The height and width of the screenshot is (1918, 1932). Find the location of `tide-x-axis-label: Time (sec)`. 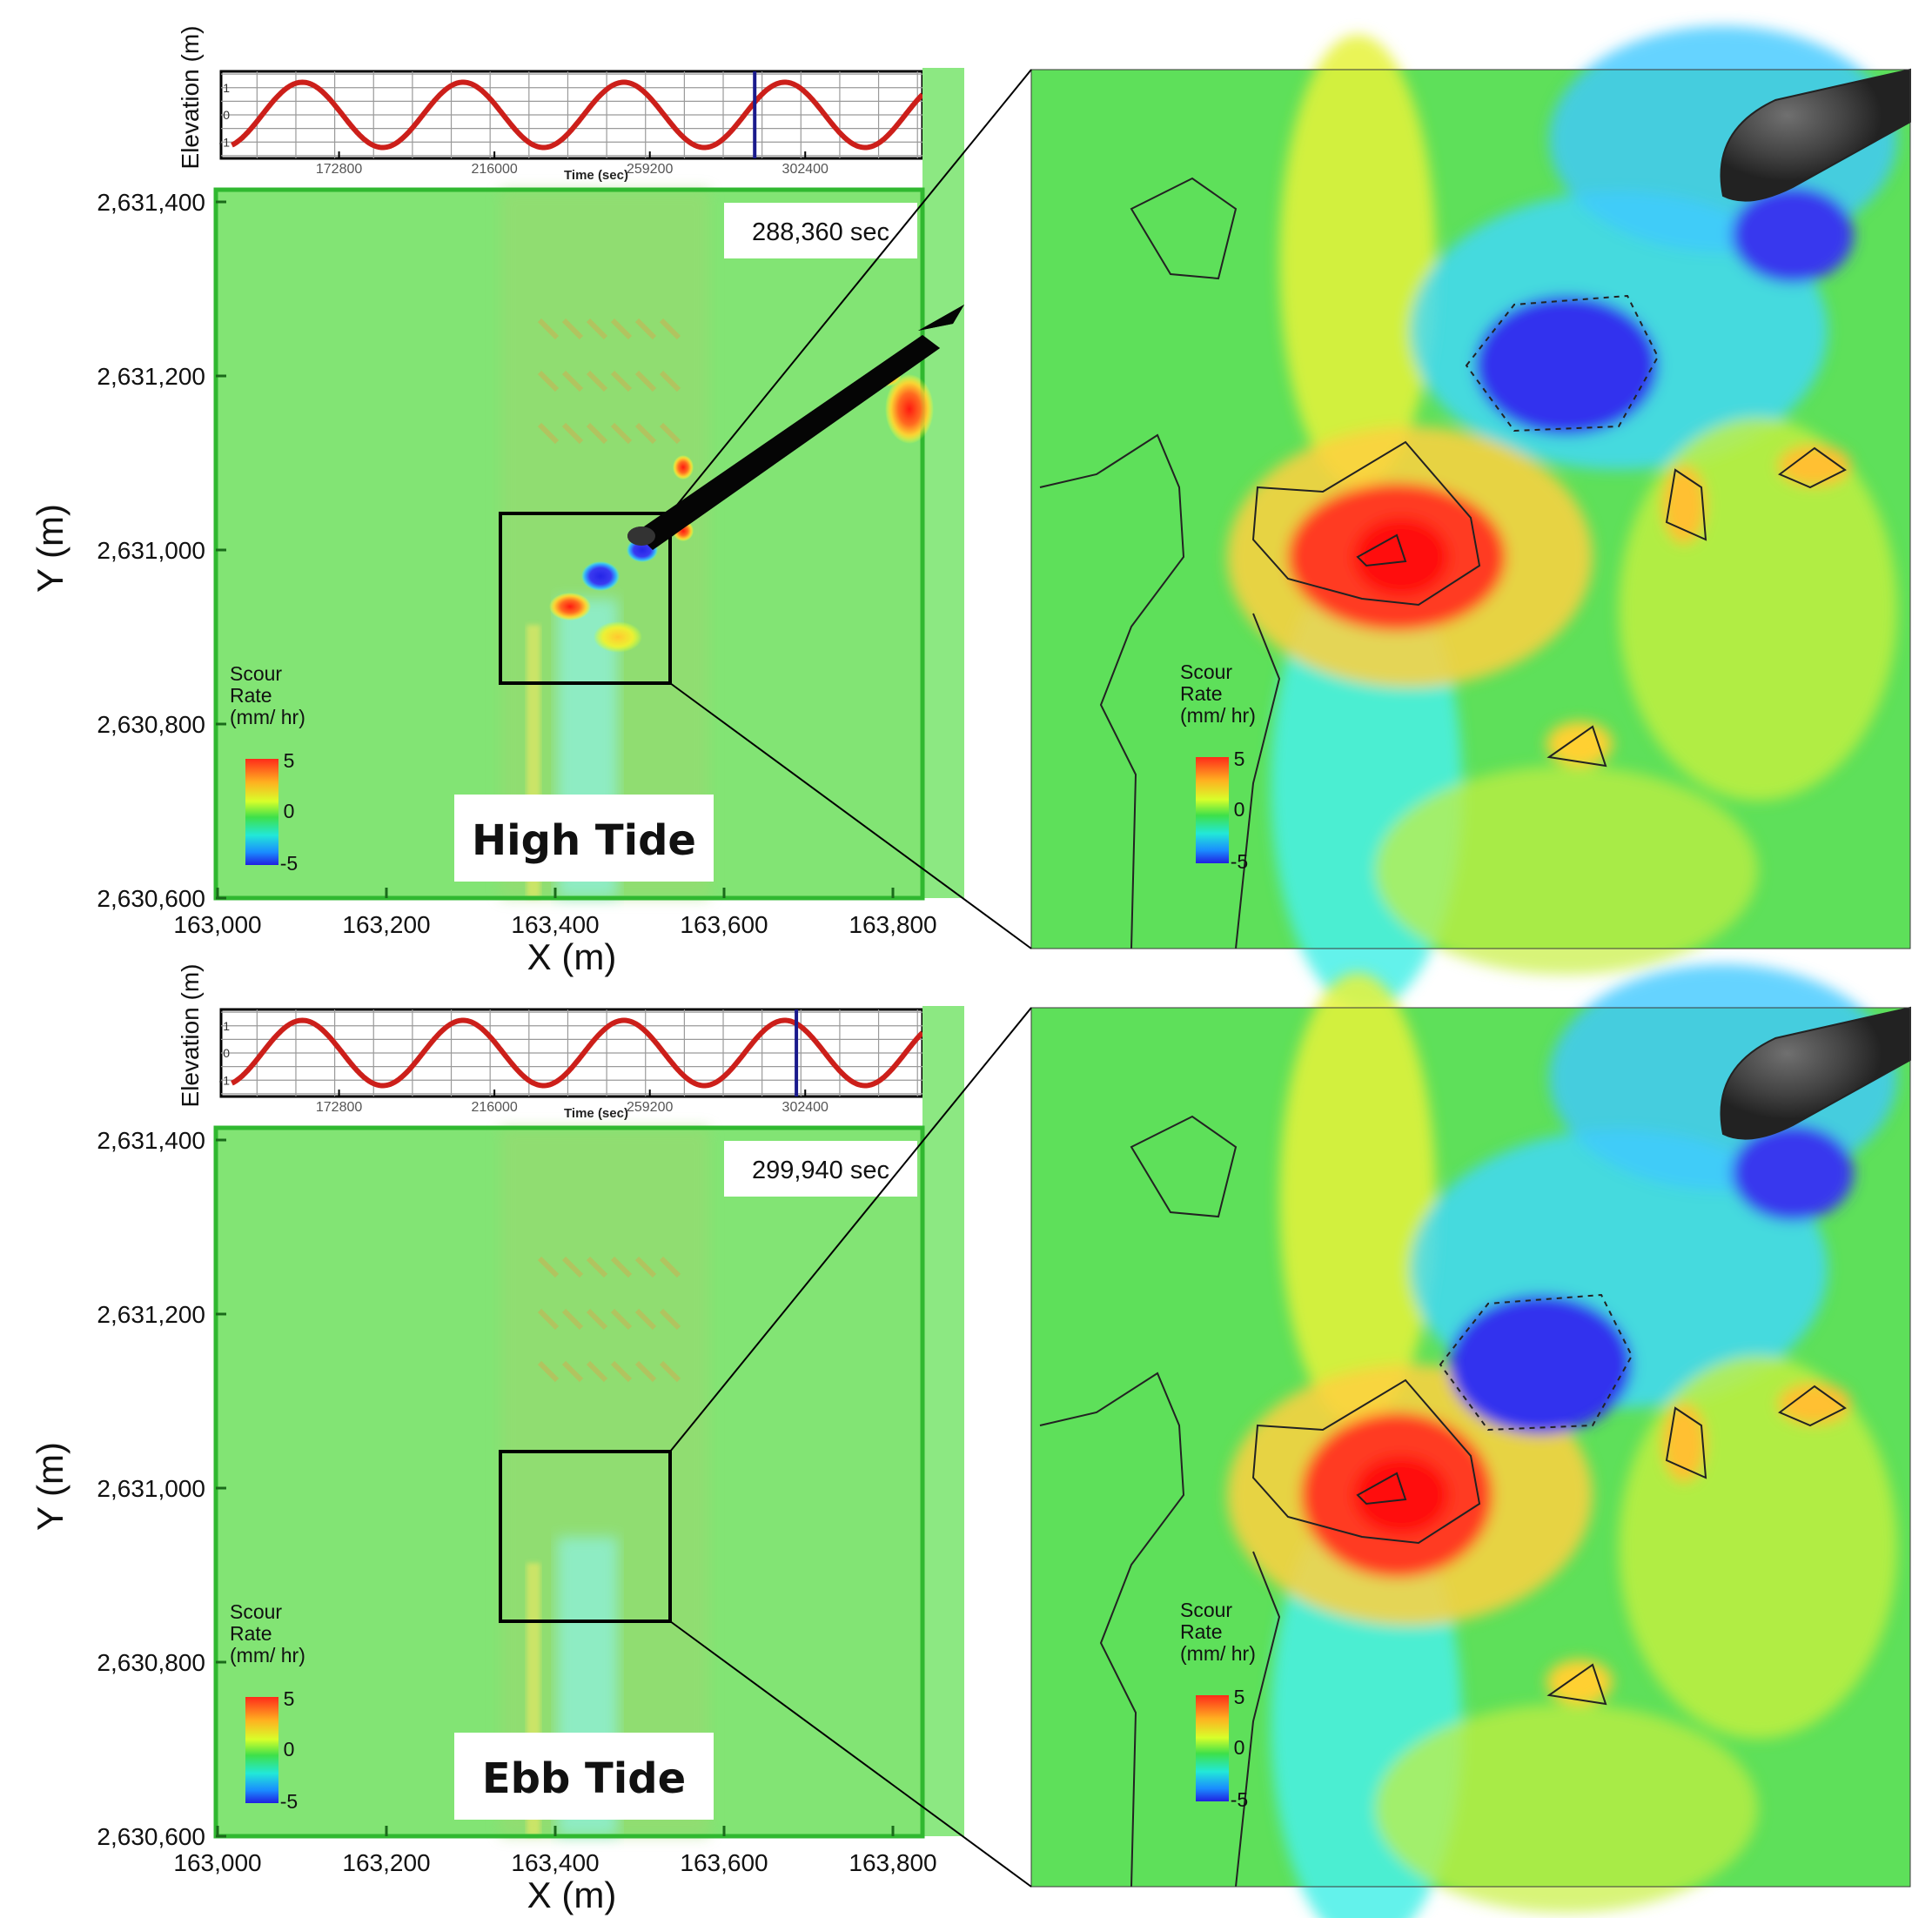

tide-x-axis-label: Time (sec) is located at coordinates (596, 1113).